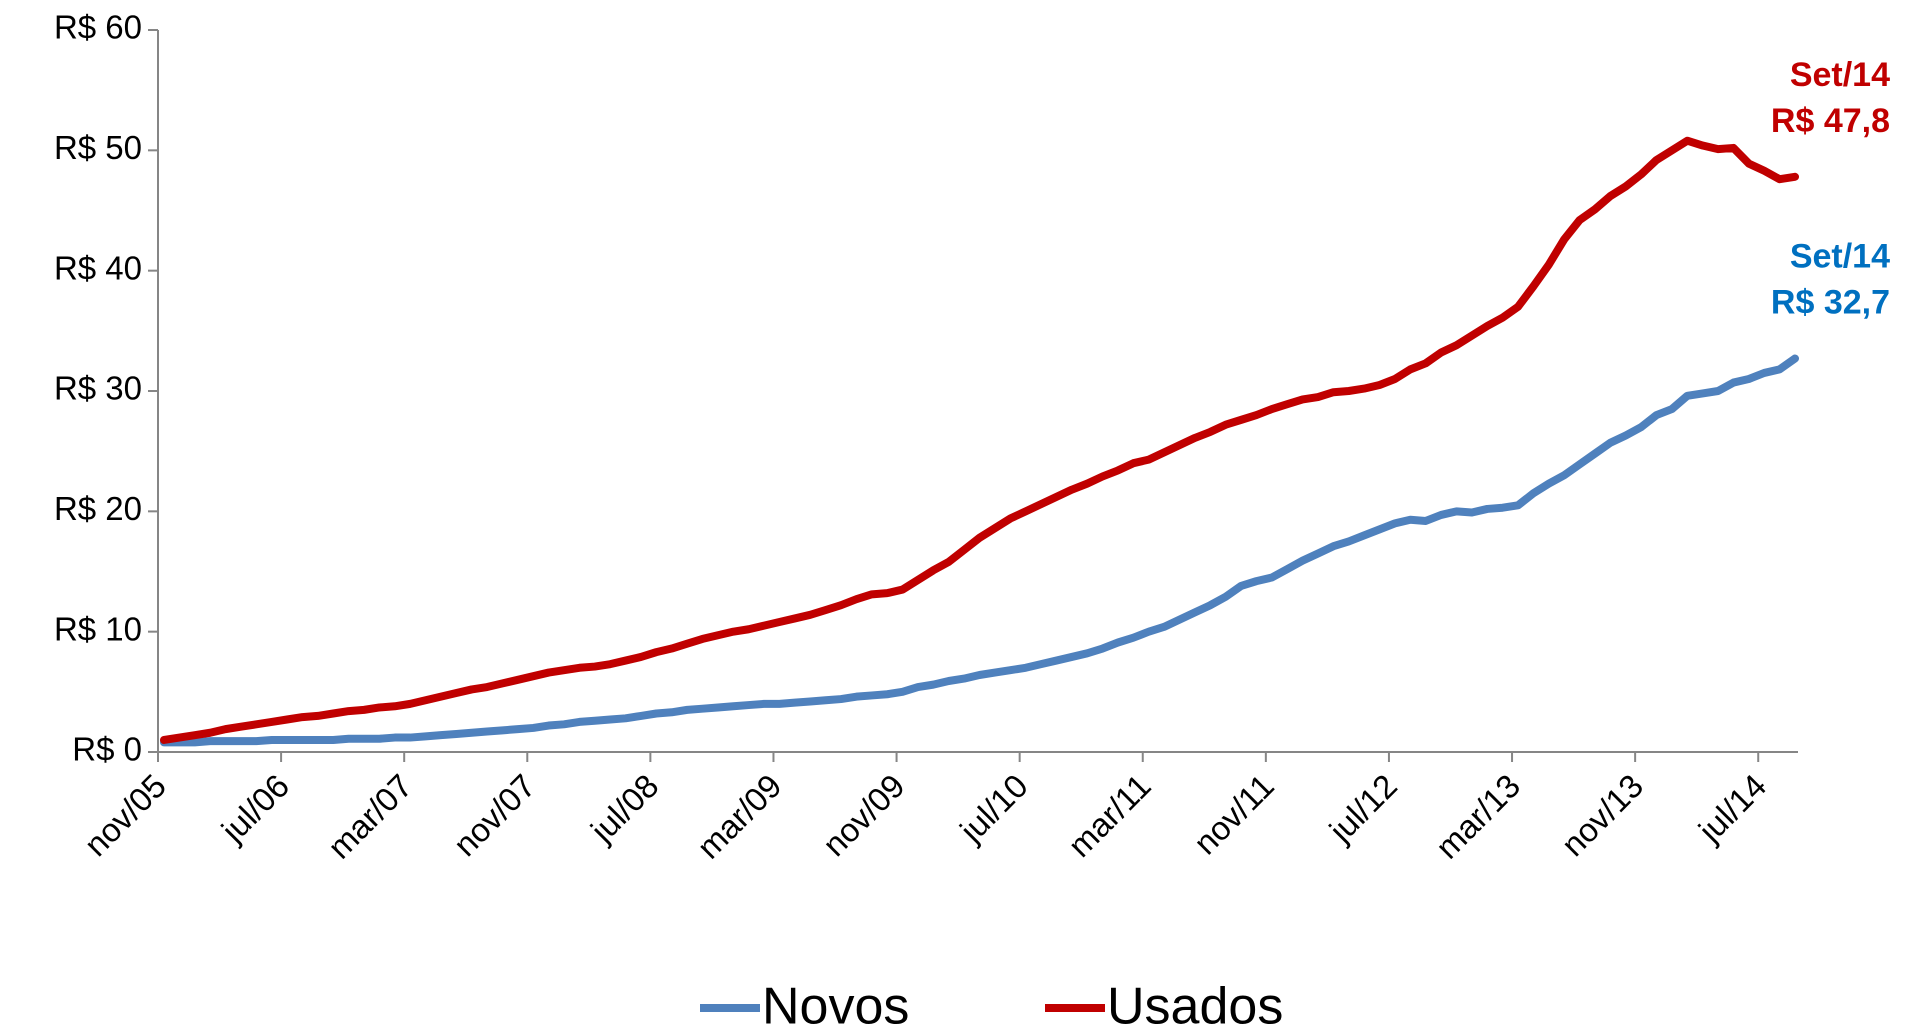  What do you see at coordinates (1830, 302) in the screenshot?
I see `annotation: R$ 32,7` at bounding box center [1830, 302].